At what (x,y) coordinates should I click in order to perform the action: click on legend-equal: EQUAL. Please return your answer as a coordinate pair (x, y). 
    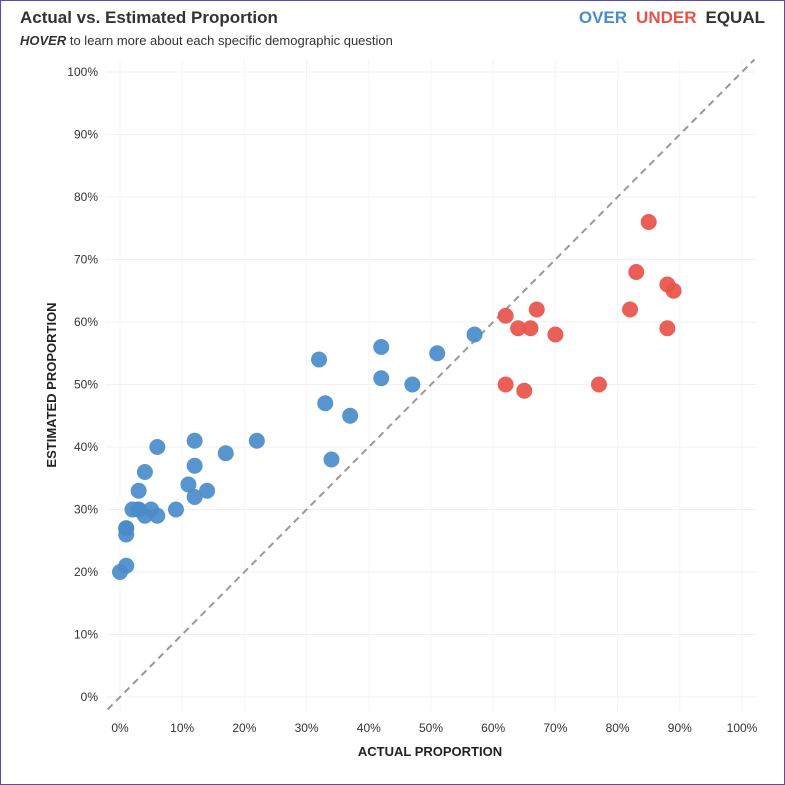
    Looking at the image, I should click on (735, 17).